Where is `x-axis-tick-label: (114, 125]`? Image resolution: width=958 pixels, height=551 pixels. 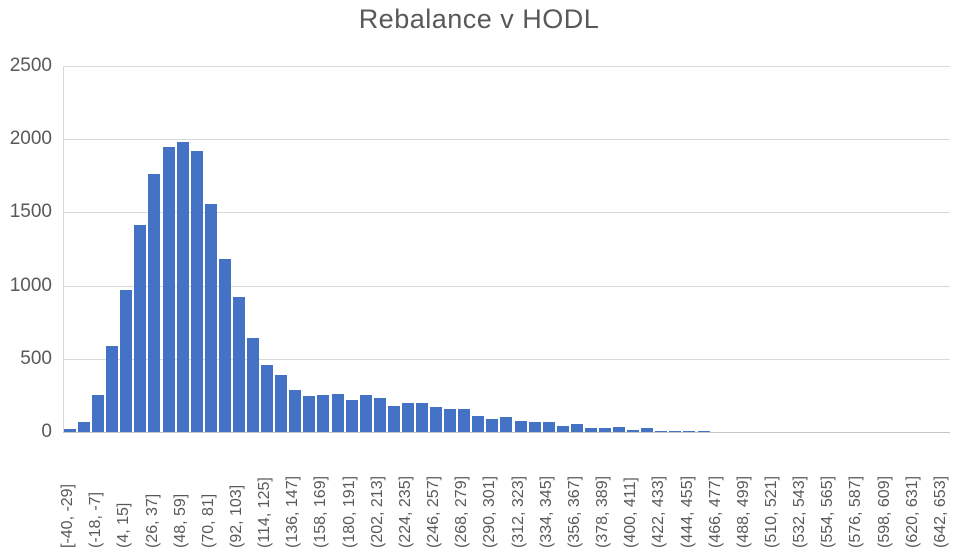 x-axis-tick-label: (114, 125] is located at coordinates (265, 512).